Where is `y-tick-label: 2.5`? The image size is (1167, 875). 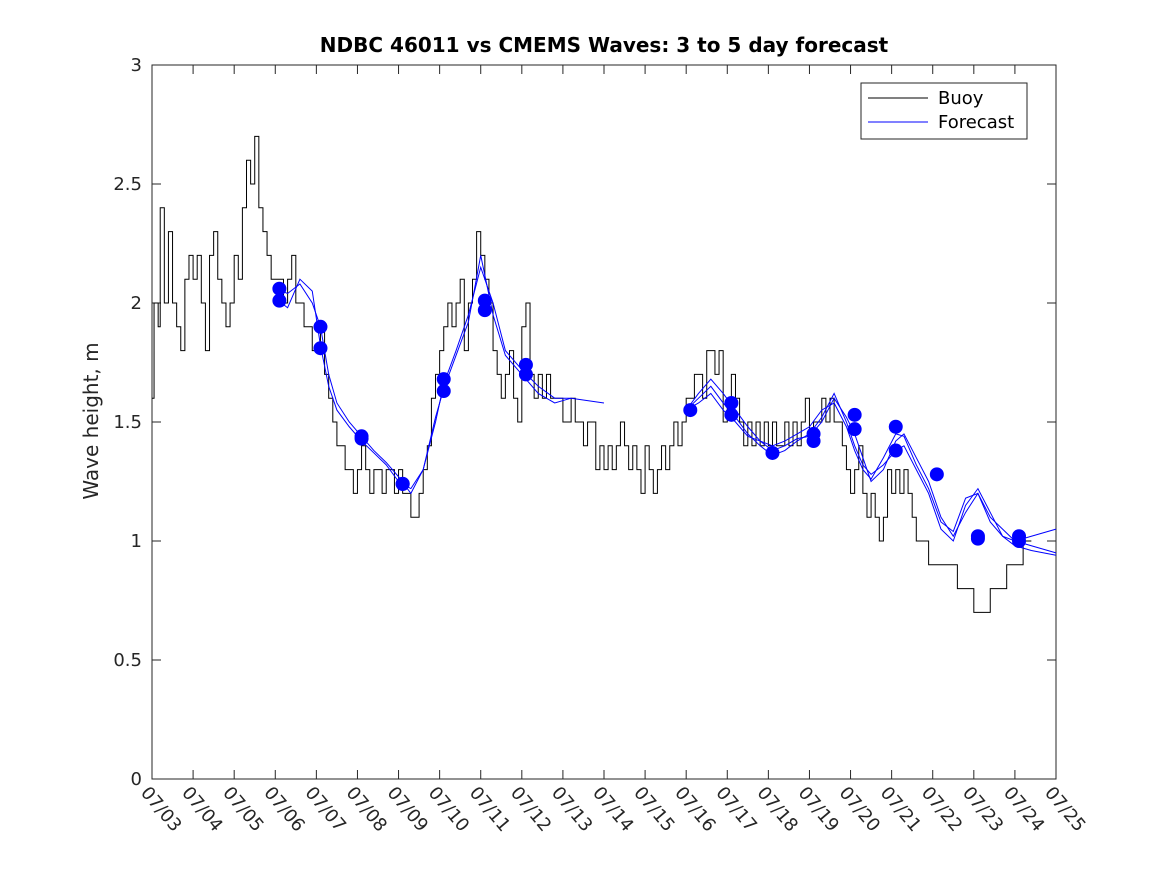 y-tick-label: 2.5 is located at coordinates (127, 184).